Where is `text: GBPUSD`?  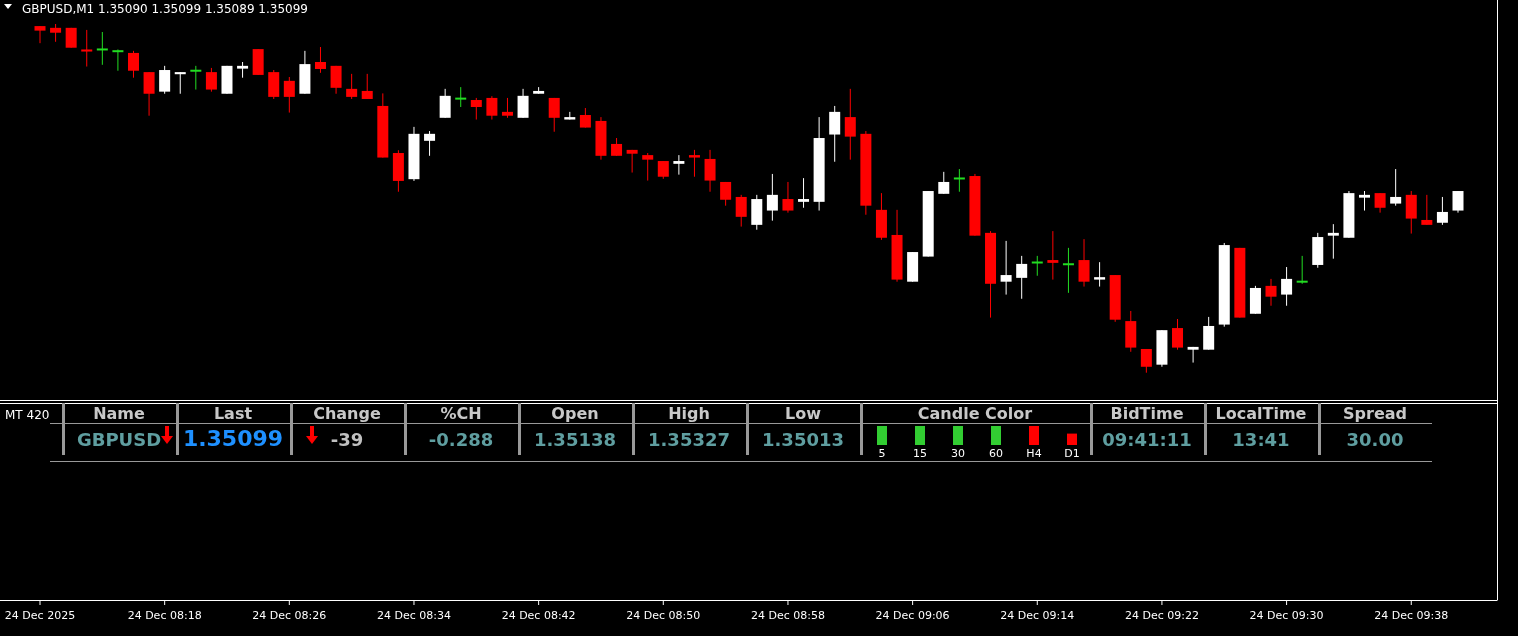
text: GBPUSD is located at coordinates (119, 439).